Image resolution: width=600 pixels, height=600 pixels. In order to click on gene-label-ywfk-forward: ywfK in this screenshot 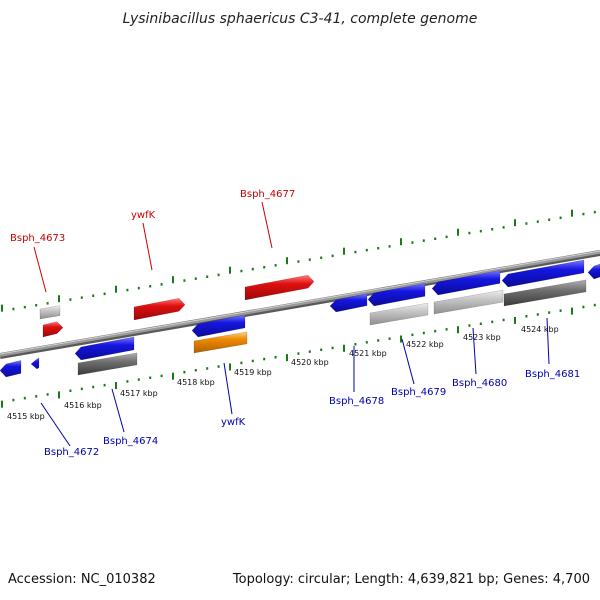, I will do `click(143, 215)`.